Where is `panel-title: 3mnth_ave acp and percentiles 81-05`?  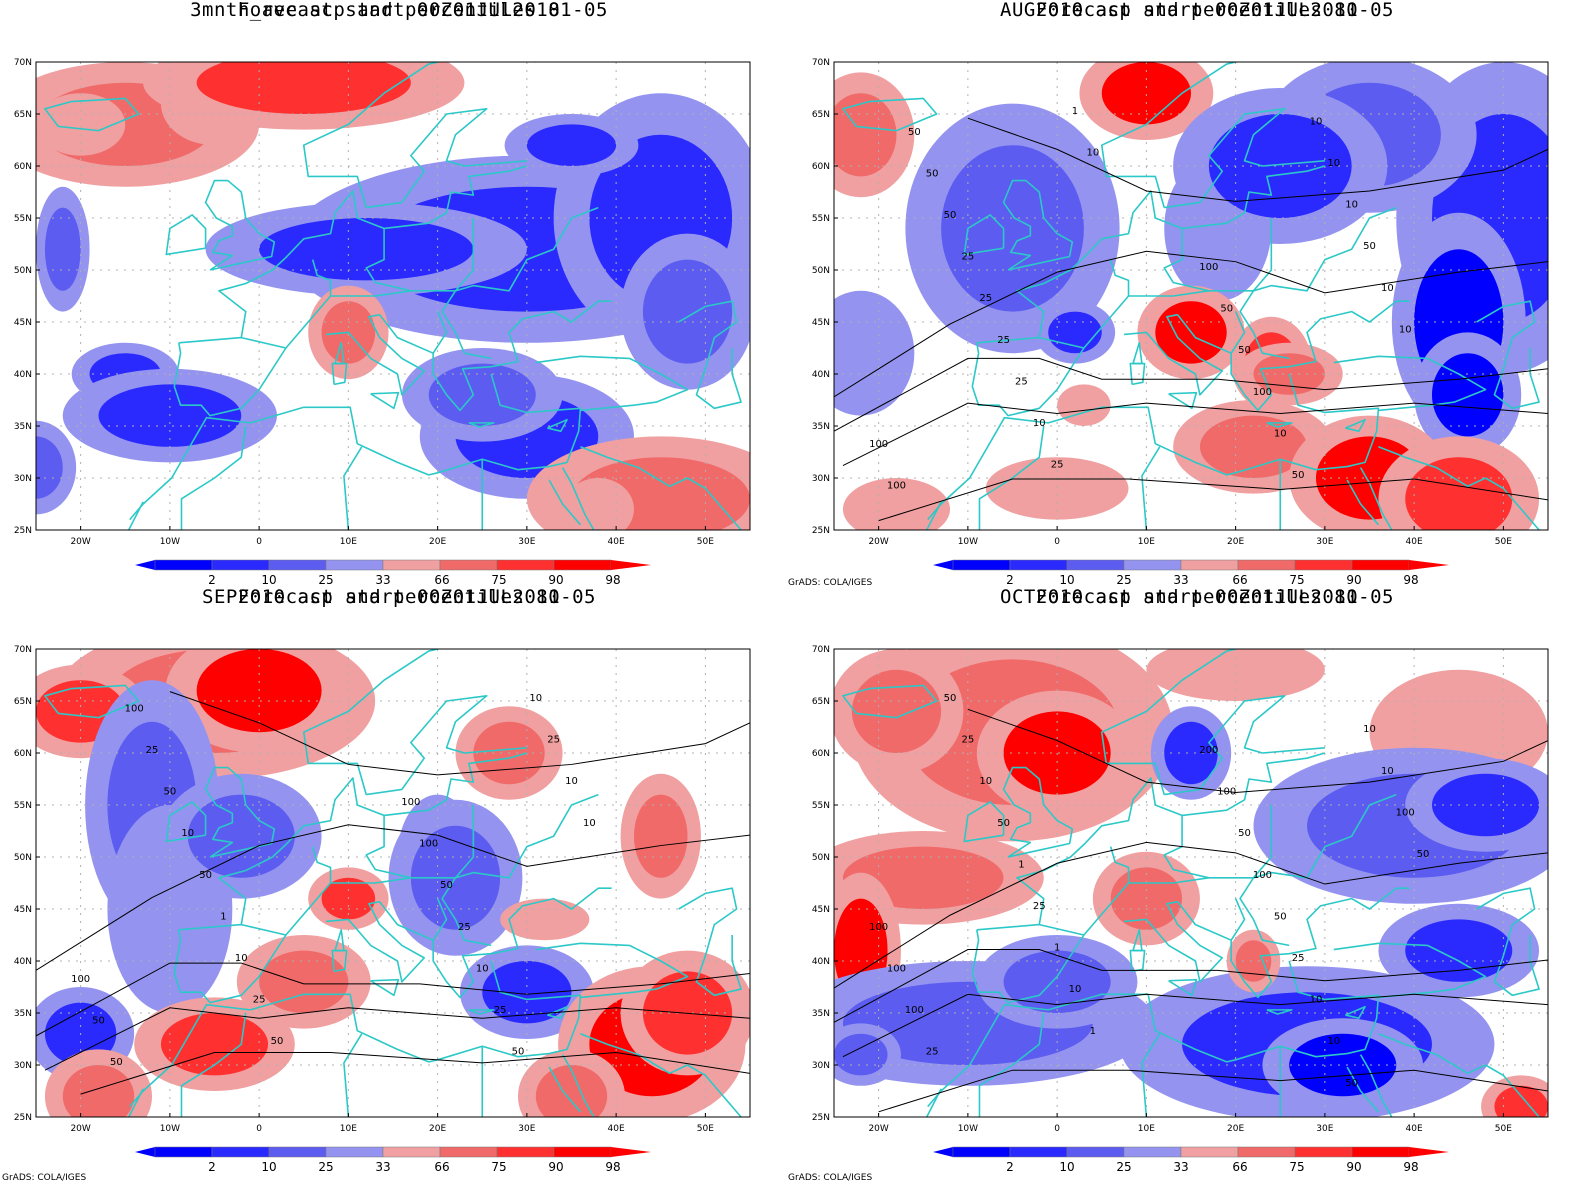
panel-title: 3mnth_ave acp and percentiles 81-05 is located at coordinates (399, 10).